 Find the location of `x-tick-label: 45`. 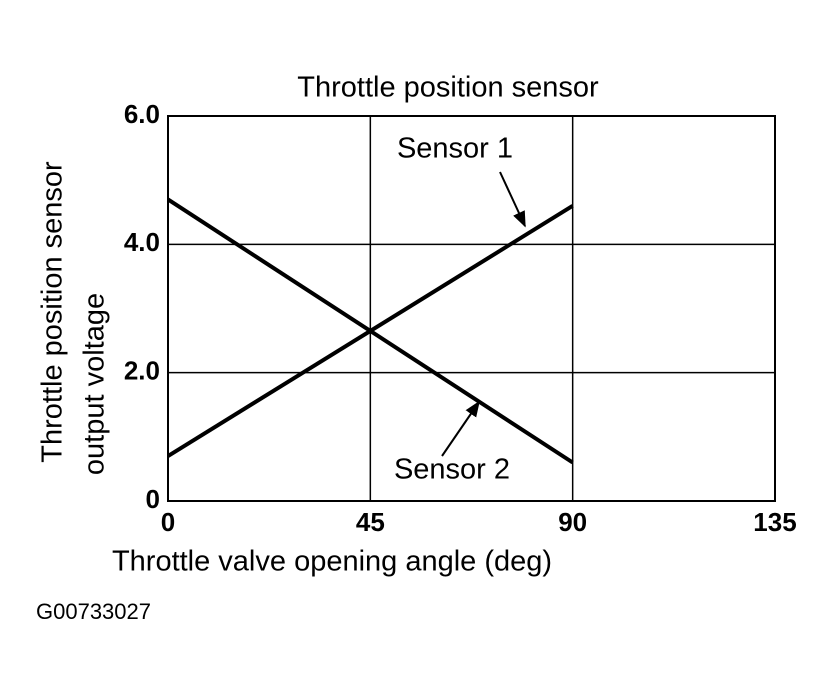

x-tick-label: 45 is located at coordinates (370, 522).